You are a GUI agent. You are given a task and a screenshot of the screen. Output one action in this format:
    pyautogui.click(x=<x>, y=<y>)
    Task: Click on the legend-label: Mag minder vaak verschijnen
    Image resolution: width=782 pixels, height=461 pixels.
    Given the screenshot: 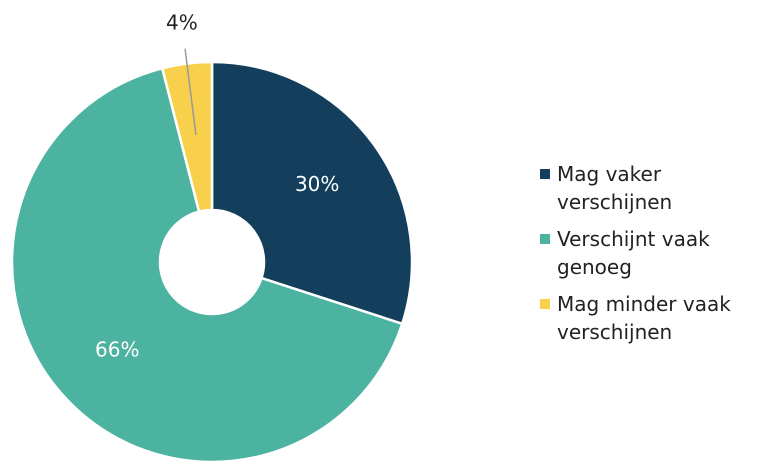 What is the action you would take?
    pyautogui.click(x=644, y=318)
    